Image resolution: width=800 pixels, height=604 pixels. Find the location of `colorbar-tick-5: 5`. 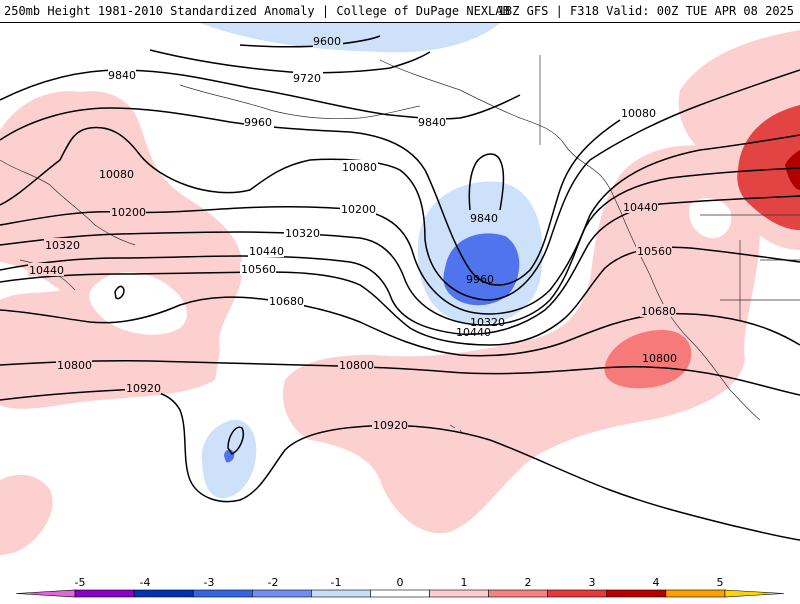

colorbar-tick-5: 5 is located at coordinates (720, 582).